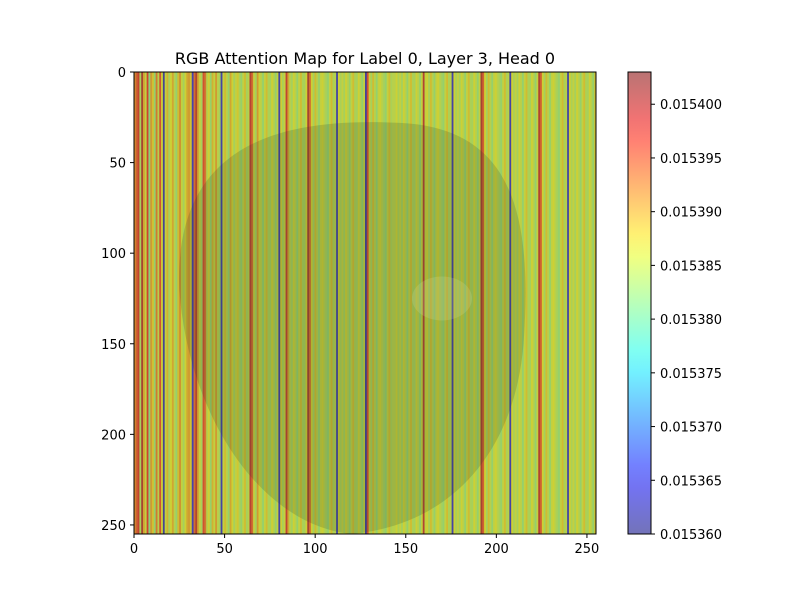 Image resolution: width=800 pixels, height=600 pixels. What do you see at coordinates (113, 254) in the screenshot?
I see `y-tick-label: 100` at bounding box center [113, 254].